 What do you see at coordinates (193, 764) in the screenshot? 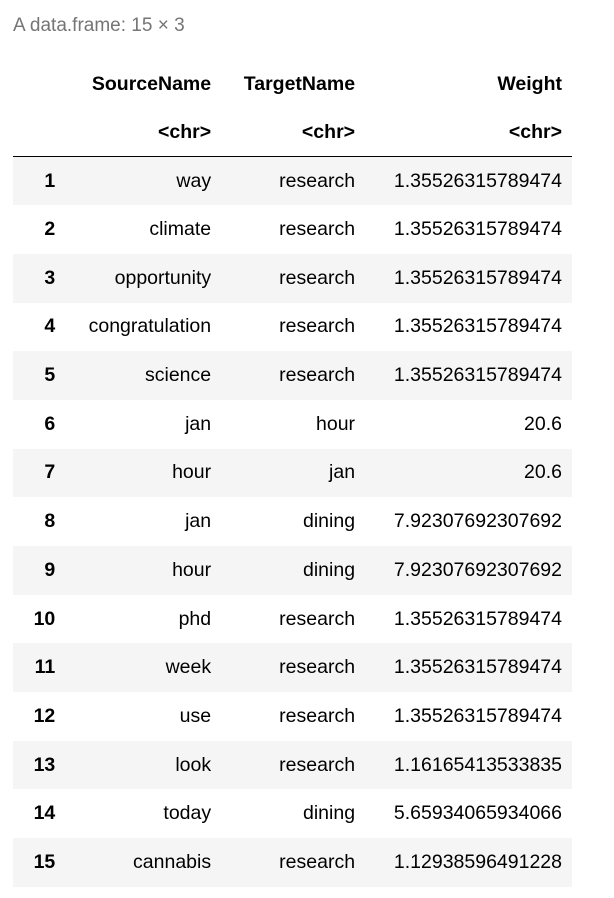
I see `cell-sourcename: look` at bounding box center [193, 764].